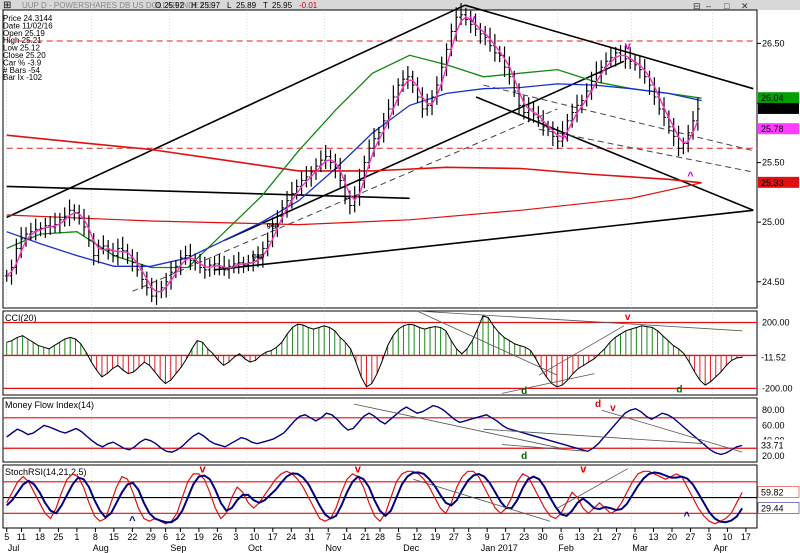 The image size is (800, 553). Describe the element at coordinates (58, 537) in the screenshot. I see `x-day-label: 25` at that location.